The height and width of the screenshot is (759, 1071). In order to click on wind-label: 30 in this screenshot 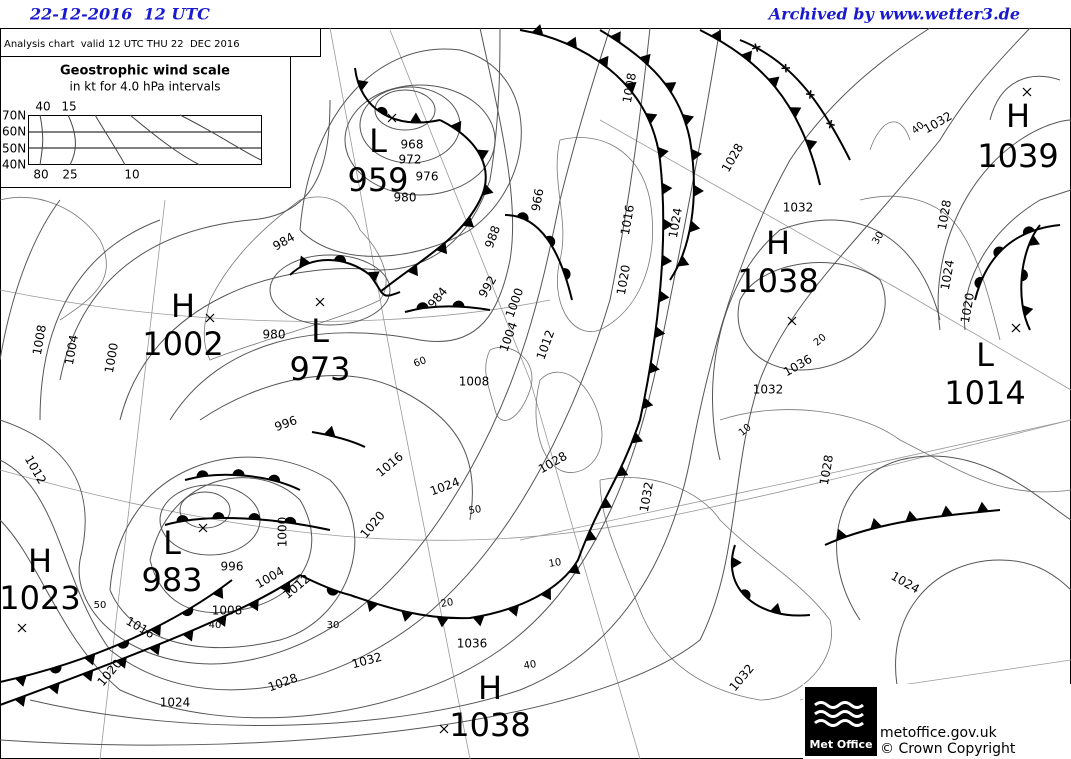, I will do `click(333, 625)`.